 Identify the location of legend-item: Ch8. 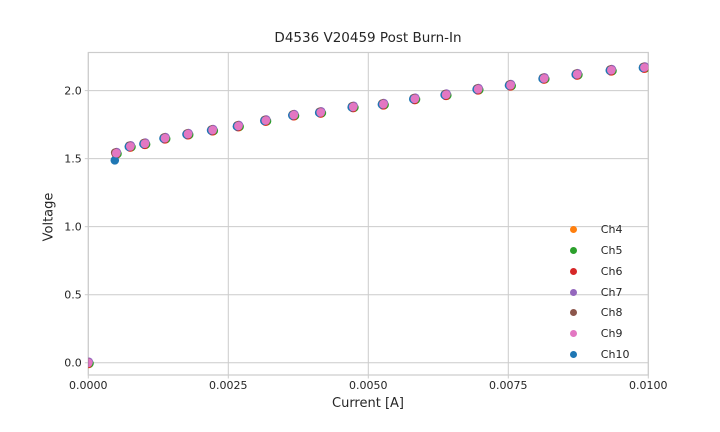
(599, 312).